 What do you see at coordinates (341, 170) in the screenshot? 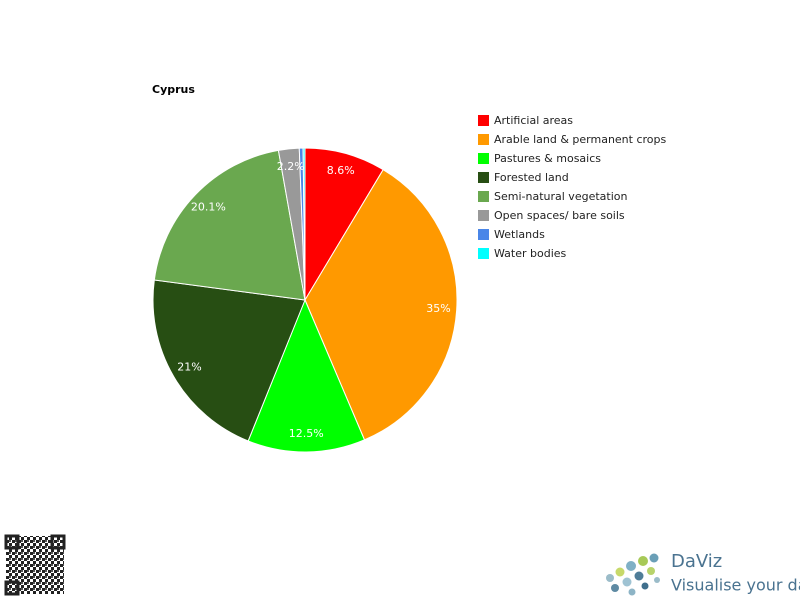
I see `slice-label: 8.6%` at bounding box center [341, 170].